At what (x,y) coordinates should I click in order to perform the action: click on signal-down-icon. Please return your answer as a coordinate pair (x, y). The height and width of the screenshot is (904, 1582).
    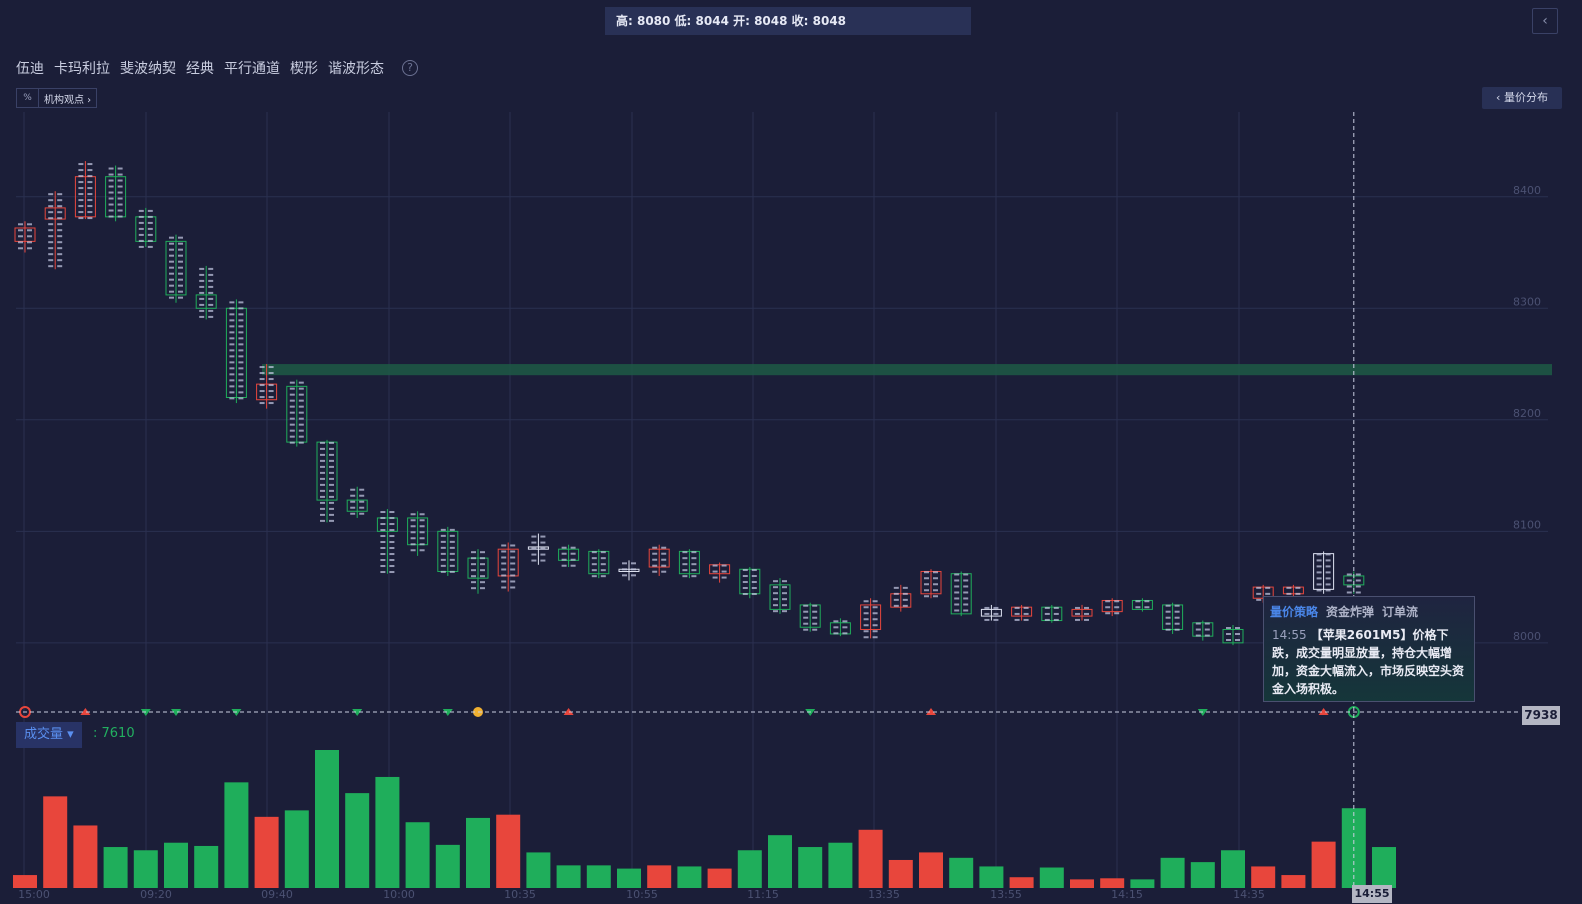
    Looking at the image, I should click on (176, 712).